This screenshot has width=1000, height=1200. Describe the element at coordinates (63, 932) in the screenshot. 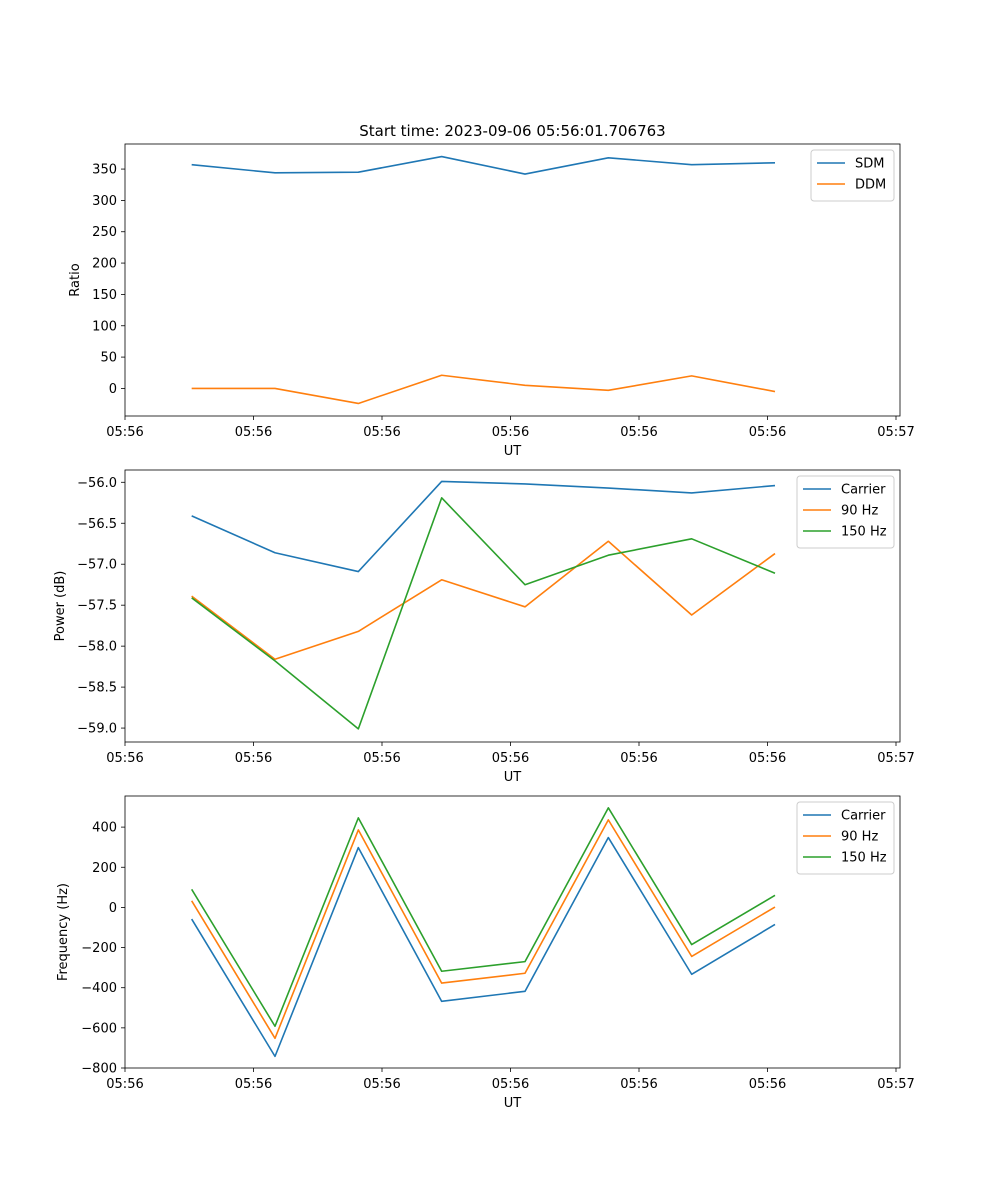

I see `y-axis-label: Frequency (Hz)` at that location.